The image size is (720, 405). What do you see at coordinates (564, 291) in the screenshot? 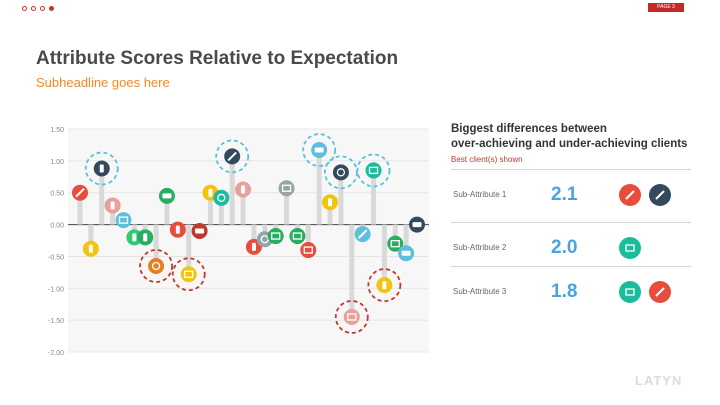
I see `sub-attribute-value: 1.8` at bounding box center [564, 291].